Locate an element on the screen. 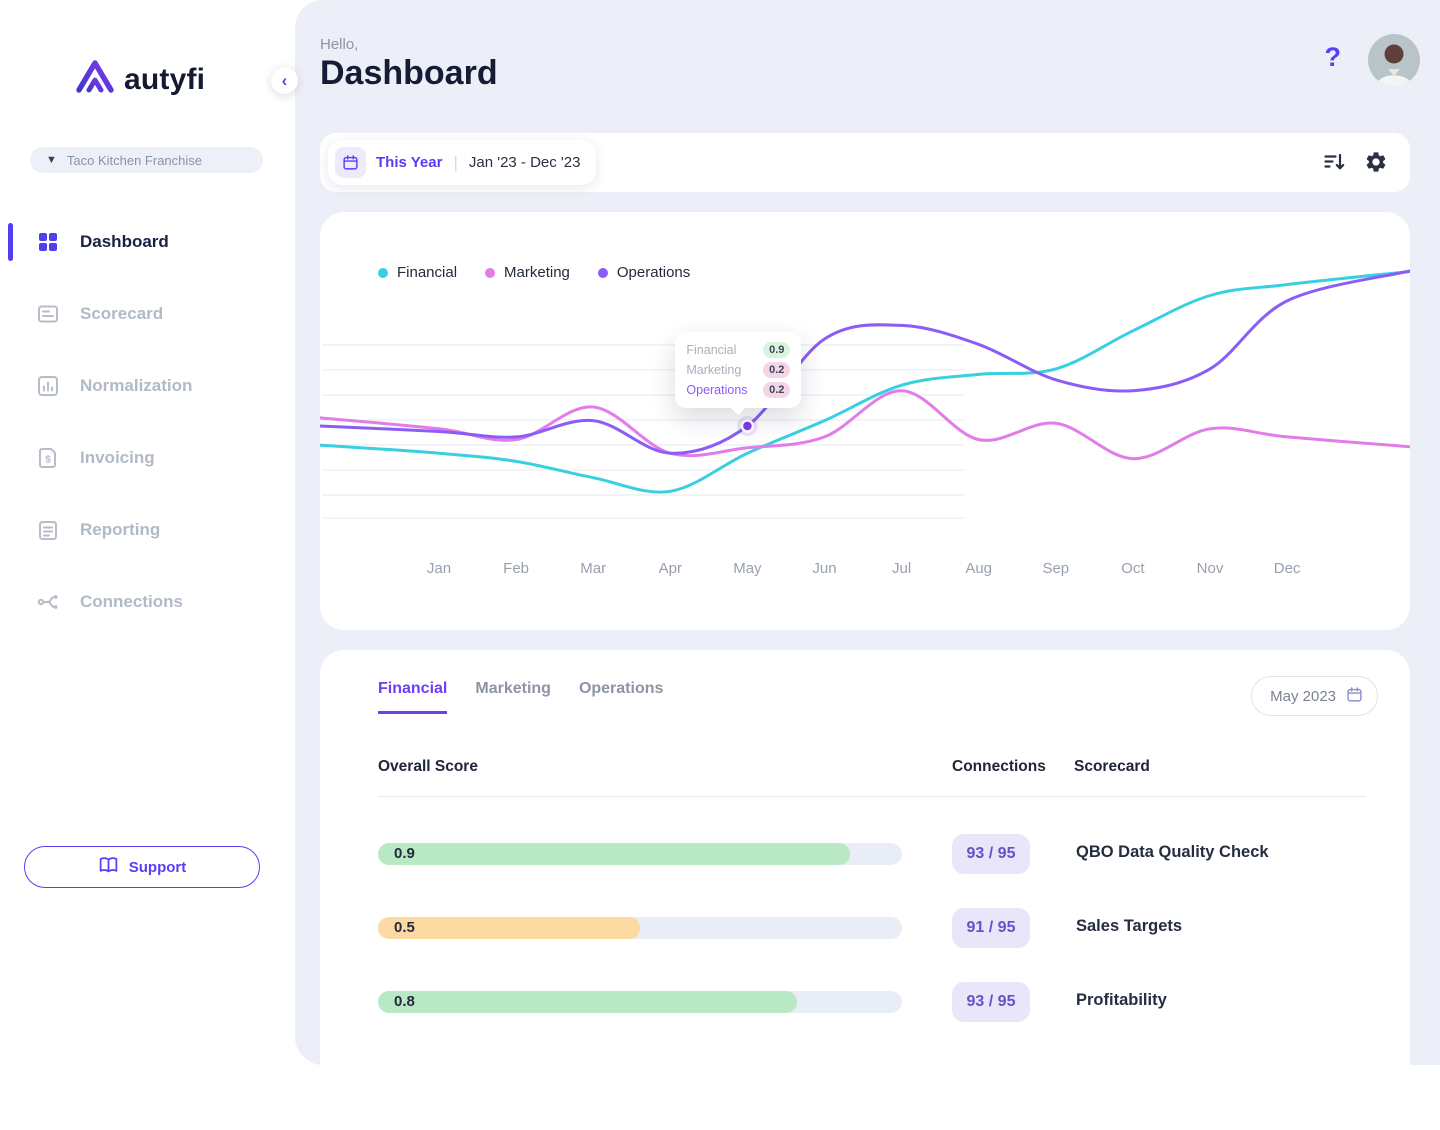 Image resolution: width=1440 pixels, height=1130 pixels. x-axis-label: Jan is located at coordinates (439, 568).